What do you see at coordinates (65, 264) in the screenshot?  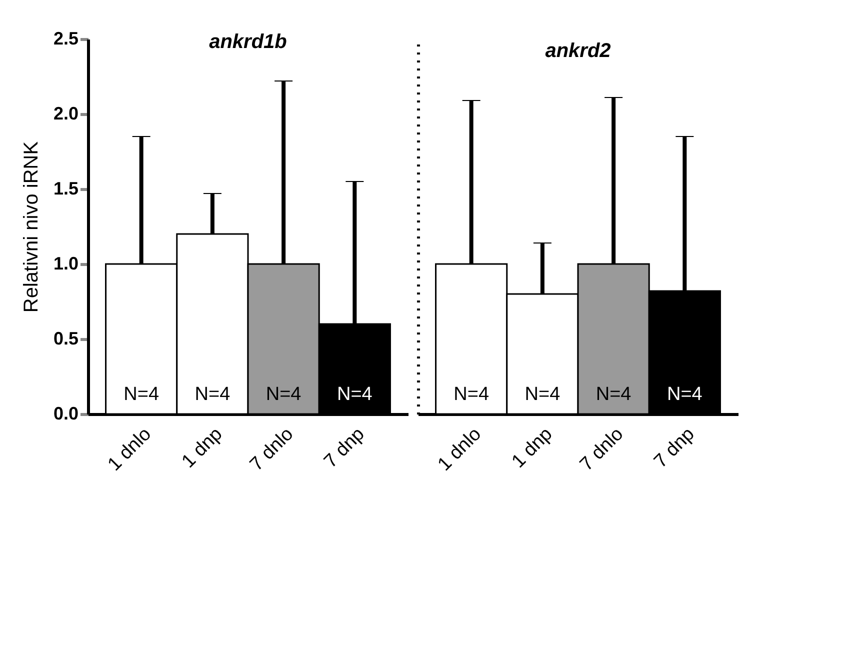 I see `y-tick-label: 1.0` at bounding box center [65, 264].